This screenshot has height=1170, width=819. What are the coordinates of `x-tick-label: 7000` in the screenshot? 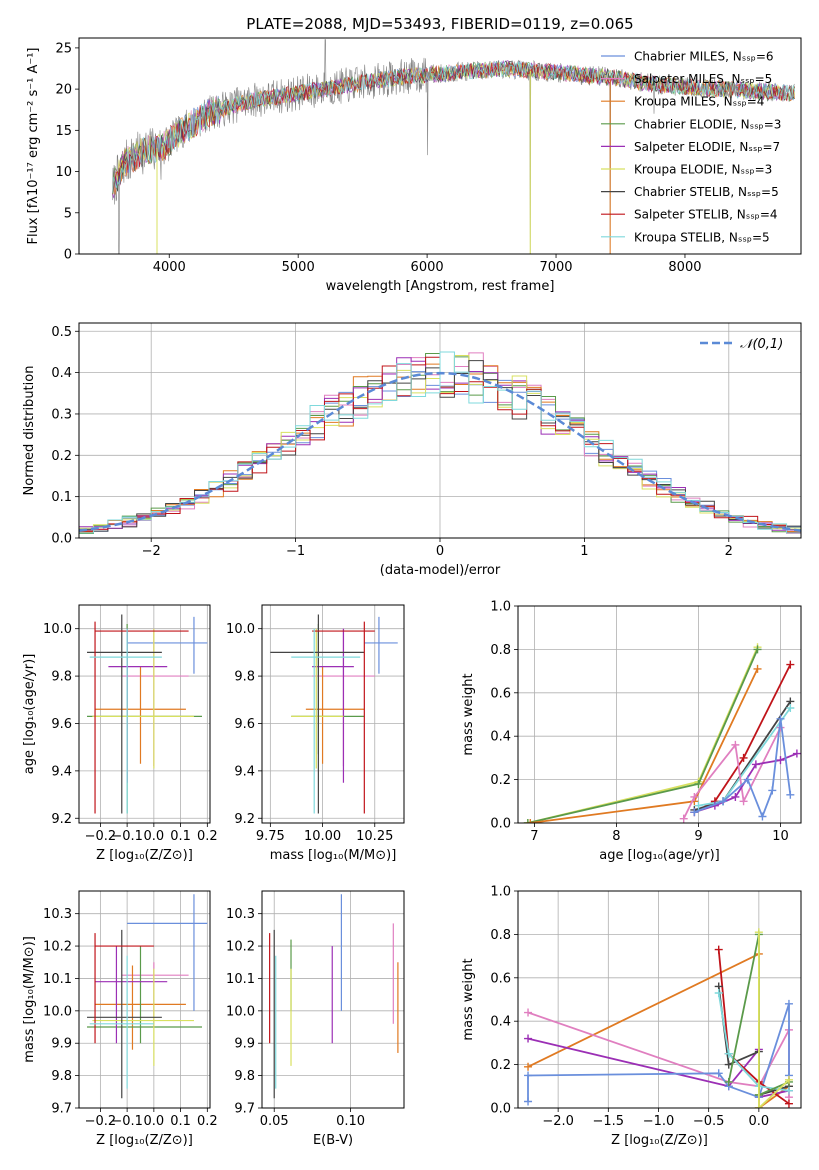 It's located at (555, 267).